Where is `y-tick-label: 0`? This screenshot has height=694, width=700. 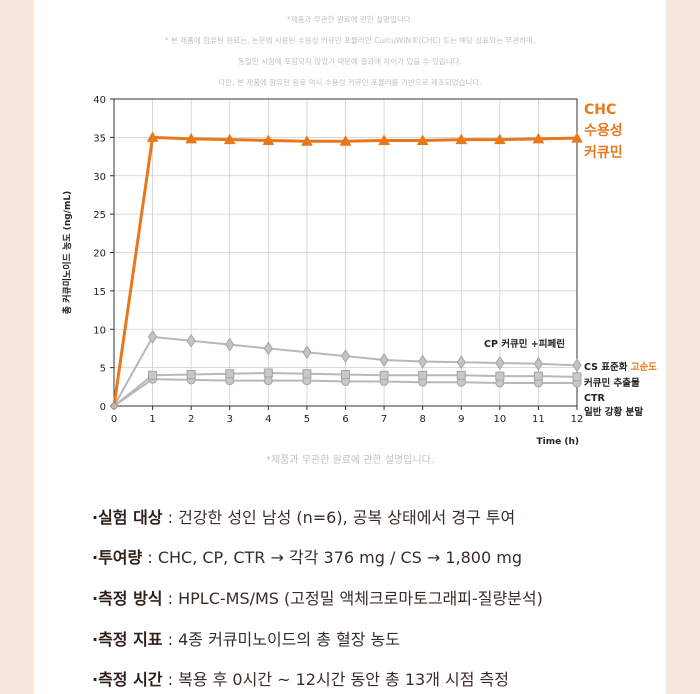 y-tick-label: 0 is located at coordinates (103, 407).